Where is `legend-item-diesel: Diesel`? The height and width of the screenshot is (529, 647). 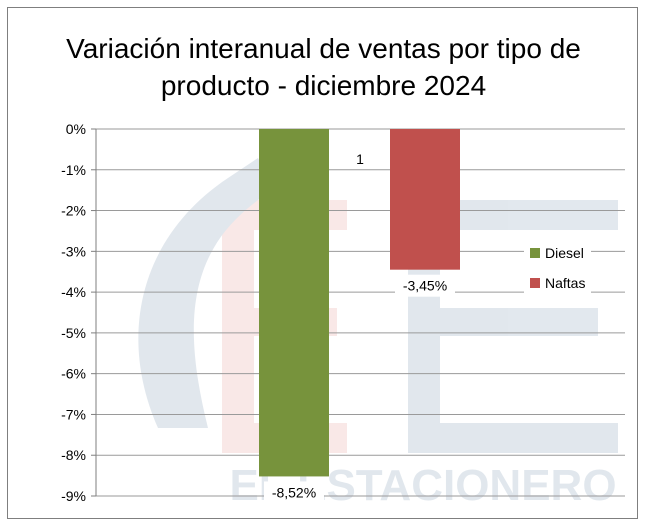
legend-item-diesel: Diesel is located at coordinates (557, 253).